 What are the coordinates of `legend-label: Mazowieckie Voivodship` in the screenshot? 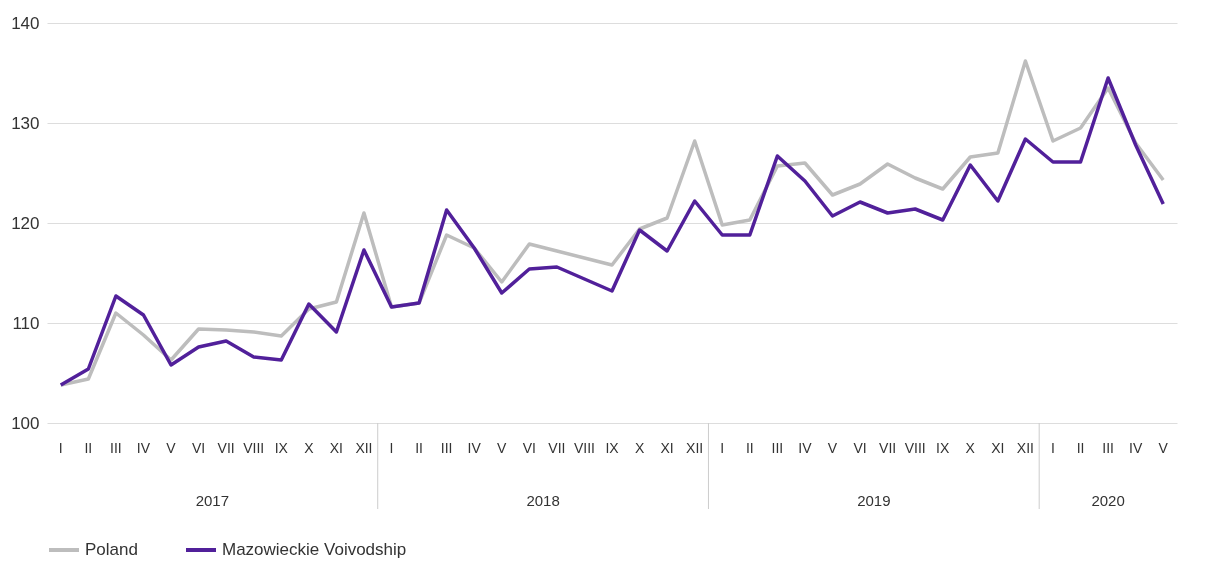 It's located at (314, 549).